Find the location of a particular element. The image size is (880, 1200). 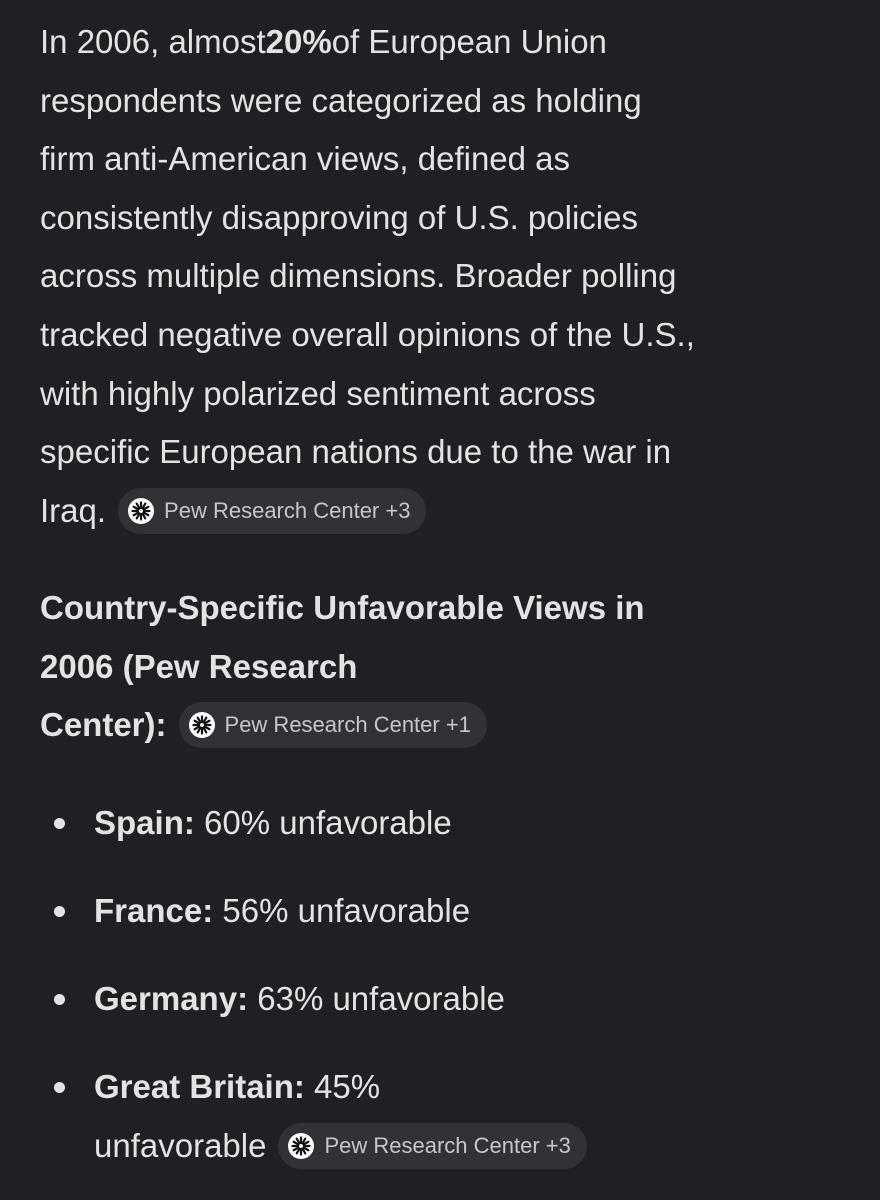

heading-line: Country-Specific Unfavorable Views in is located at coordinates (342, 608).